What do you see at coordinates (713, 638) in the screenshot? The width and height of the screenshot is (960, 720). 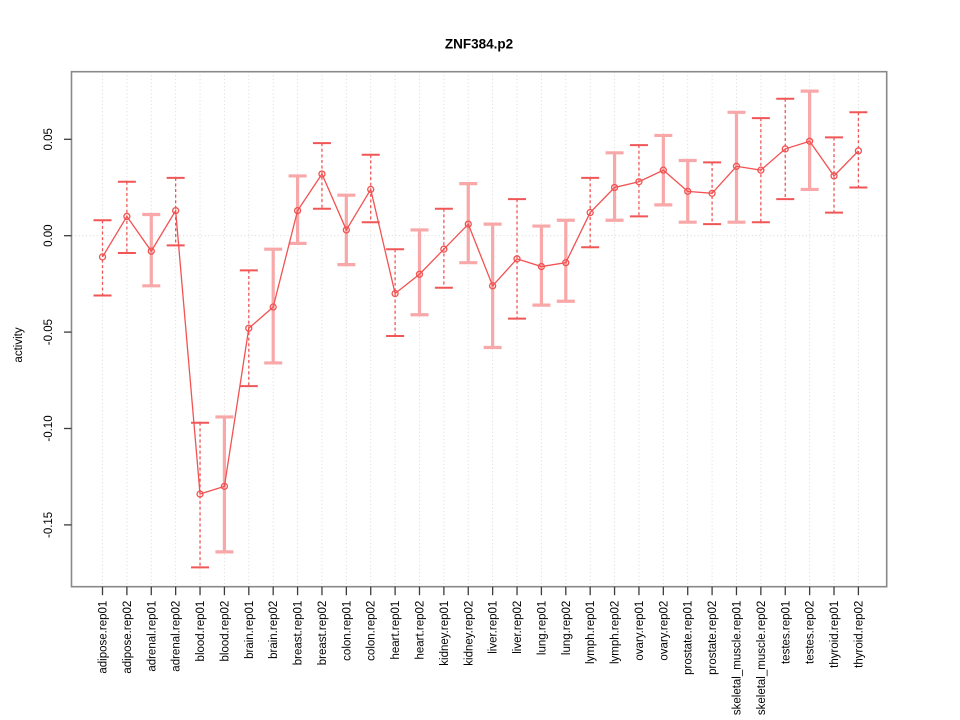 I see `x-tick-label: prostate.rep02` at bounding box center [713, 638].